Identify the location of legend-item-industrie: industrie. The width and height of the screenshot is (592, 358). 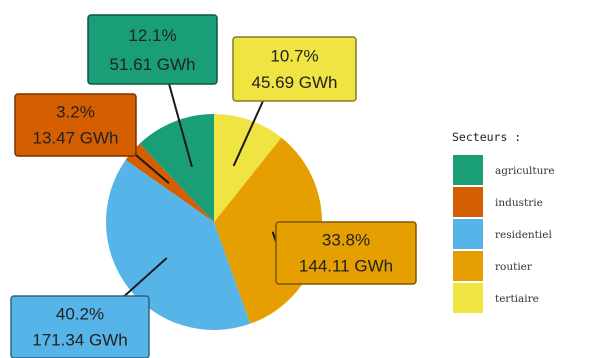
(498, 202).